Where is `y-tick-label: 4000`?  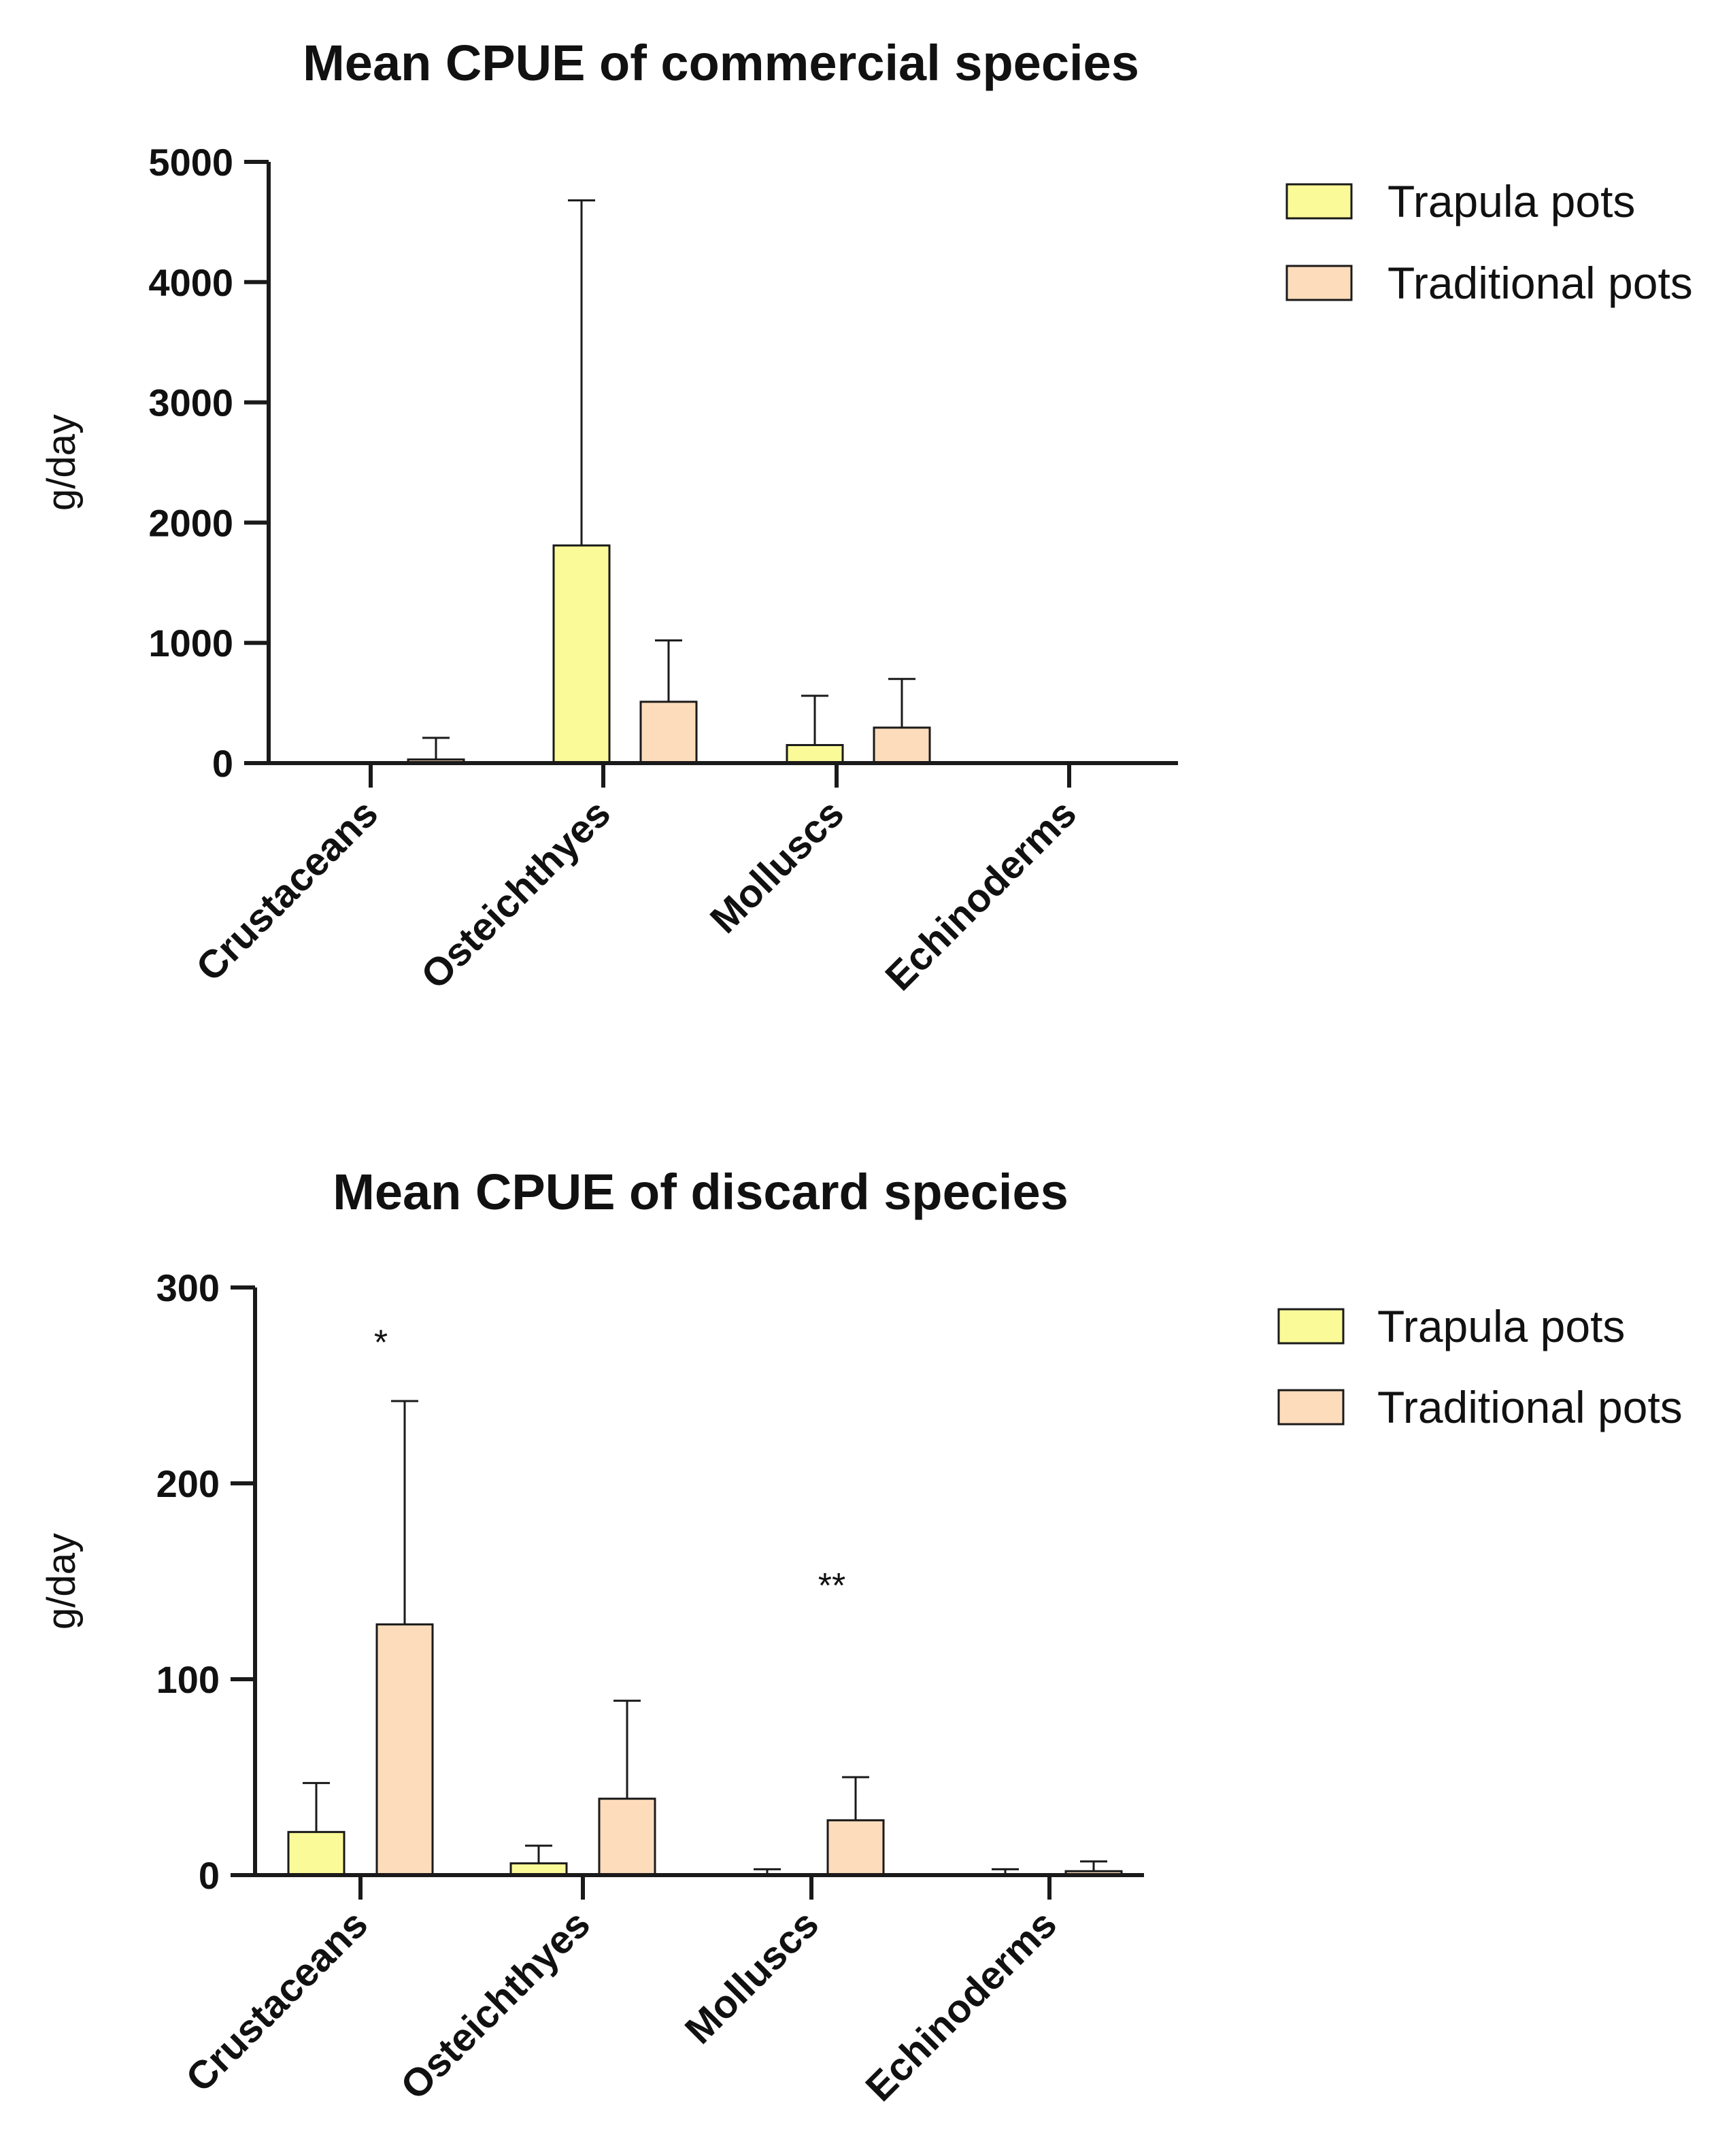
y-tick-label: 4000 is located at coordinates (190, 282).